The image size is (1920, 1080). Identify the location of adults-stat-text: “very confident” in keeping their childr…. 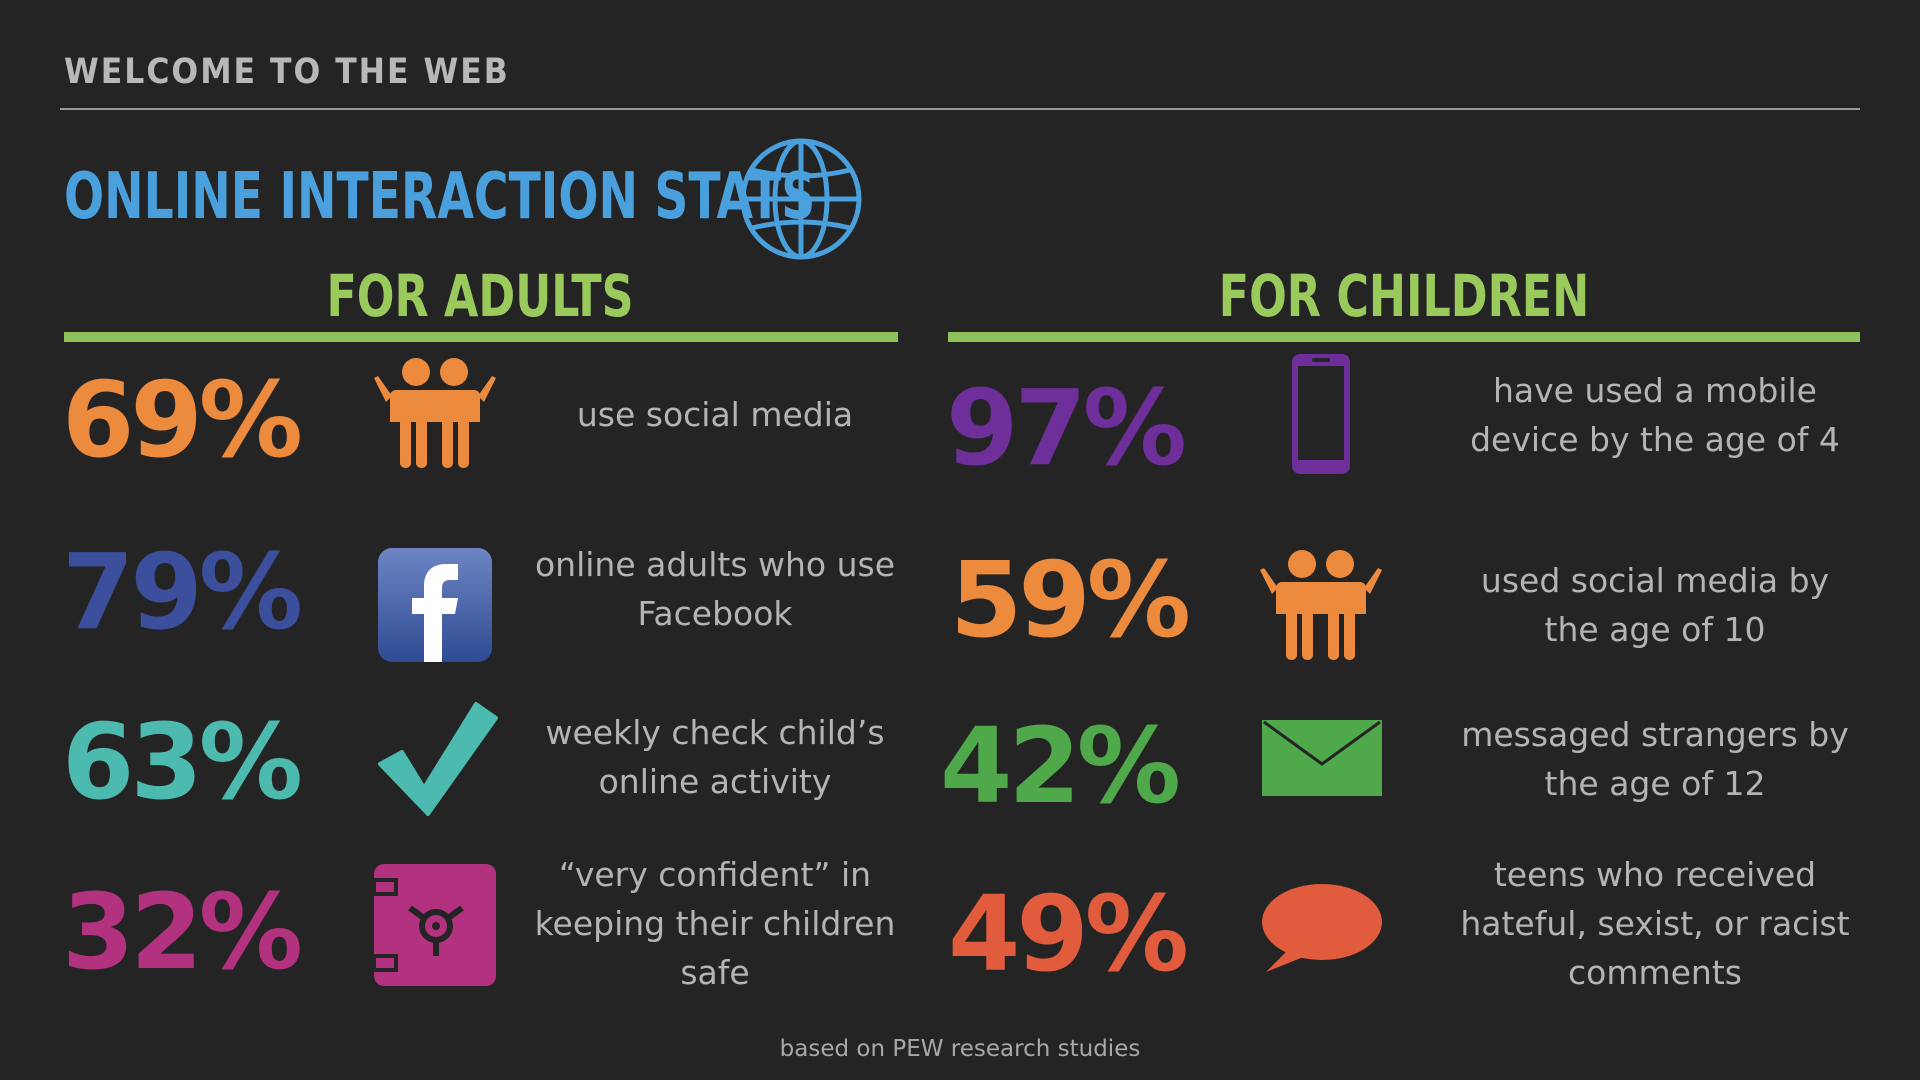
(715, 923).